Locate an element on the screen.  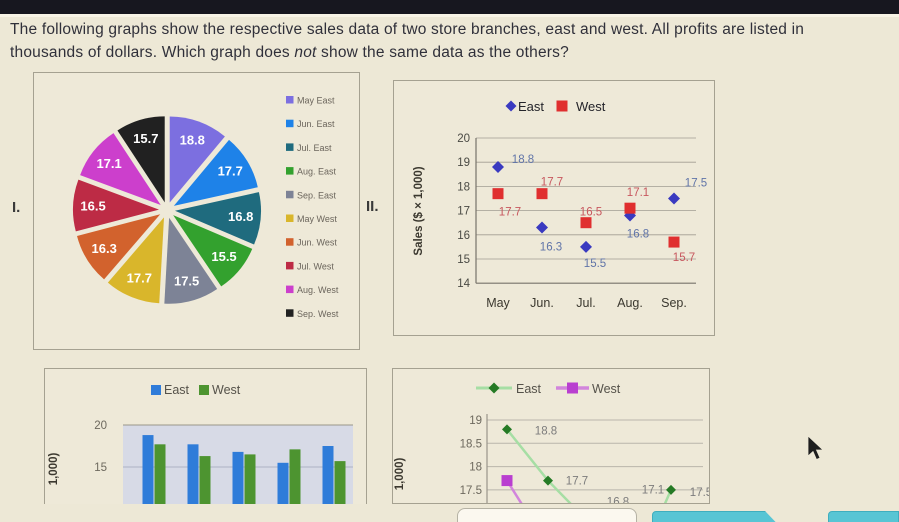
action-button-secondary is located at coordinates (863, 516).